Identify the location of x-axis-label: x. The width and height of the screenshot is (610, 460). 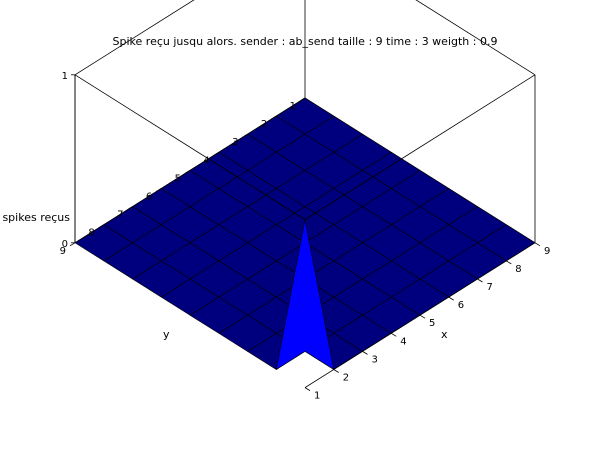
(444, 334).